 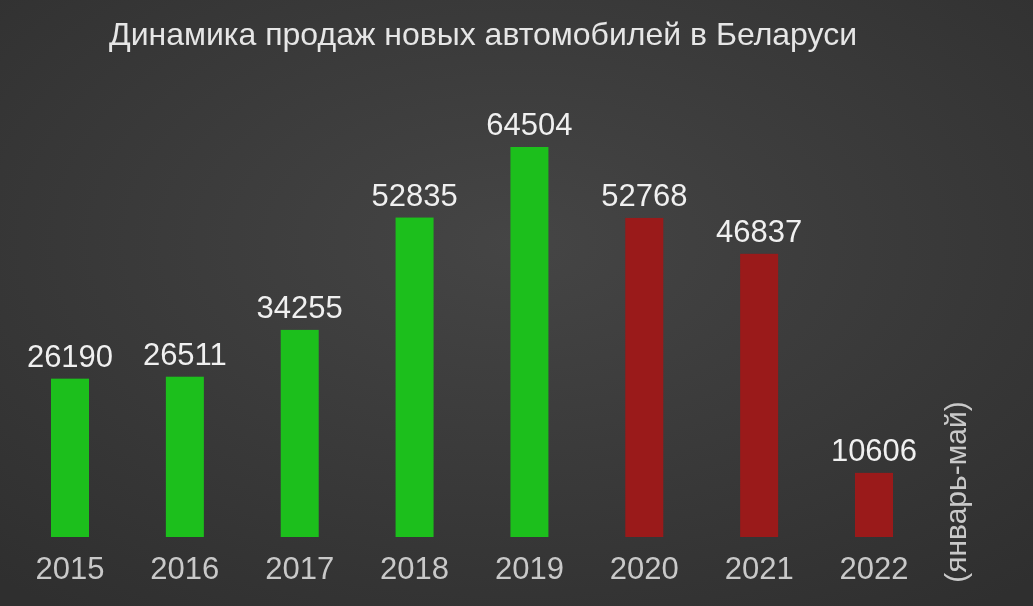 I want to click on x-tick-label: 2022, so click(x=874, y=568).